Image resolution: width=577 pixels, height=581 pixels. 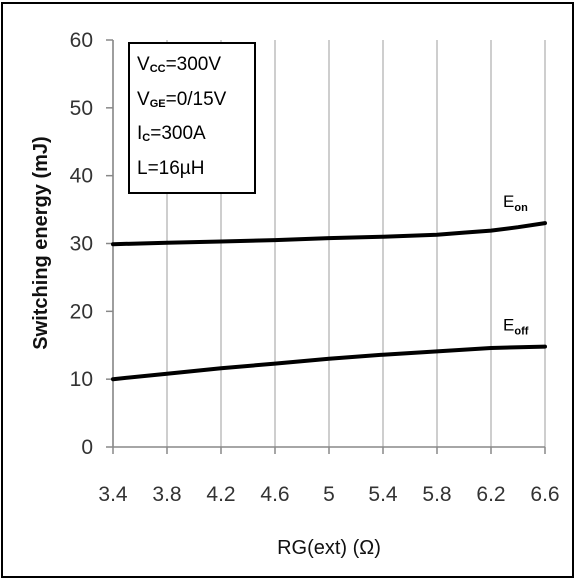 What do you see at coordinates (515, 203) in the screenshot?
I see `series-label-on: Eon` at bounding box center [515, 203].